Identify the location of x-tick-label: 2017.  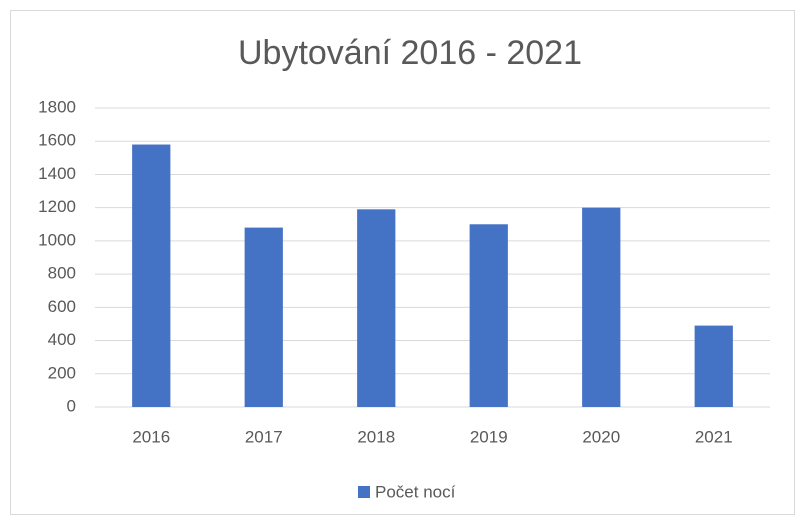
(264, 436).